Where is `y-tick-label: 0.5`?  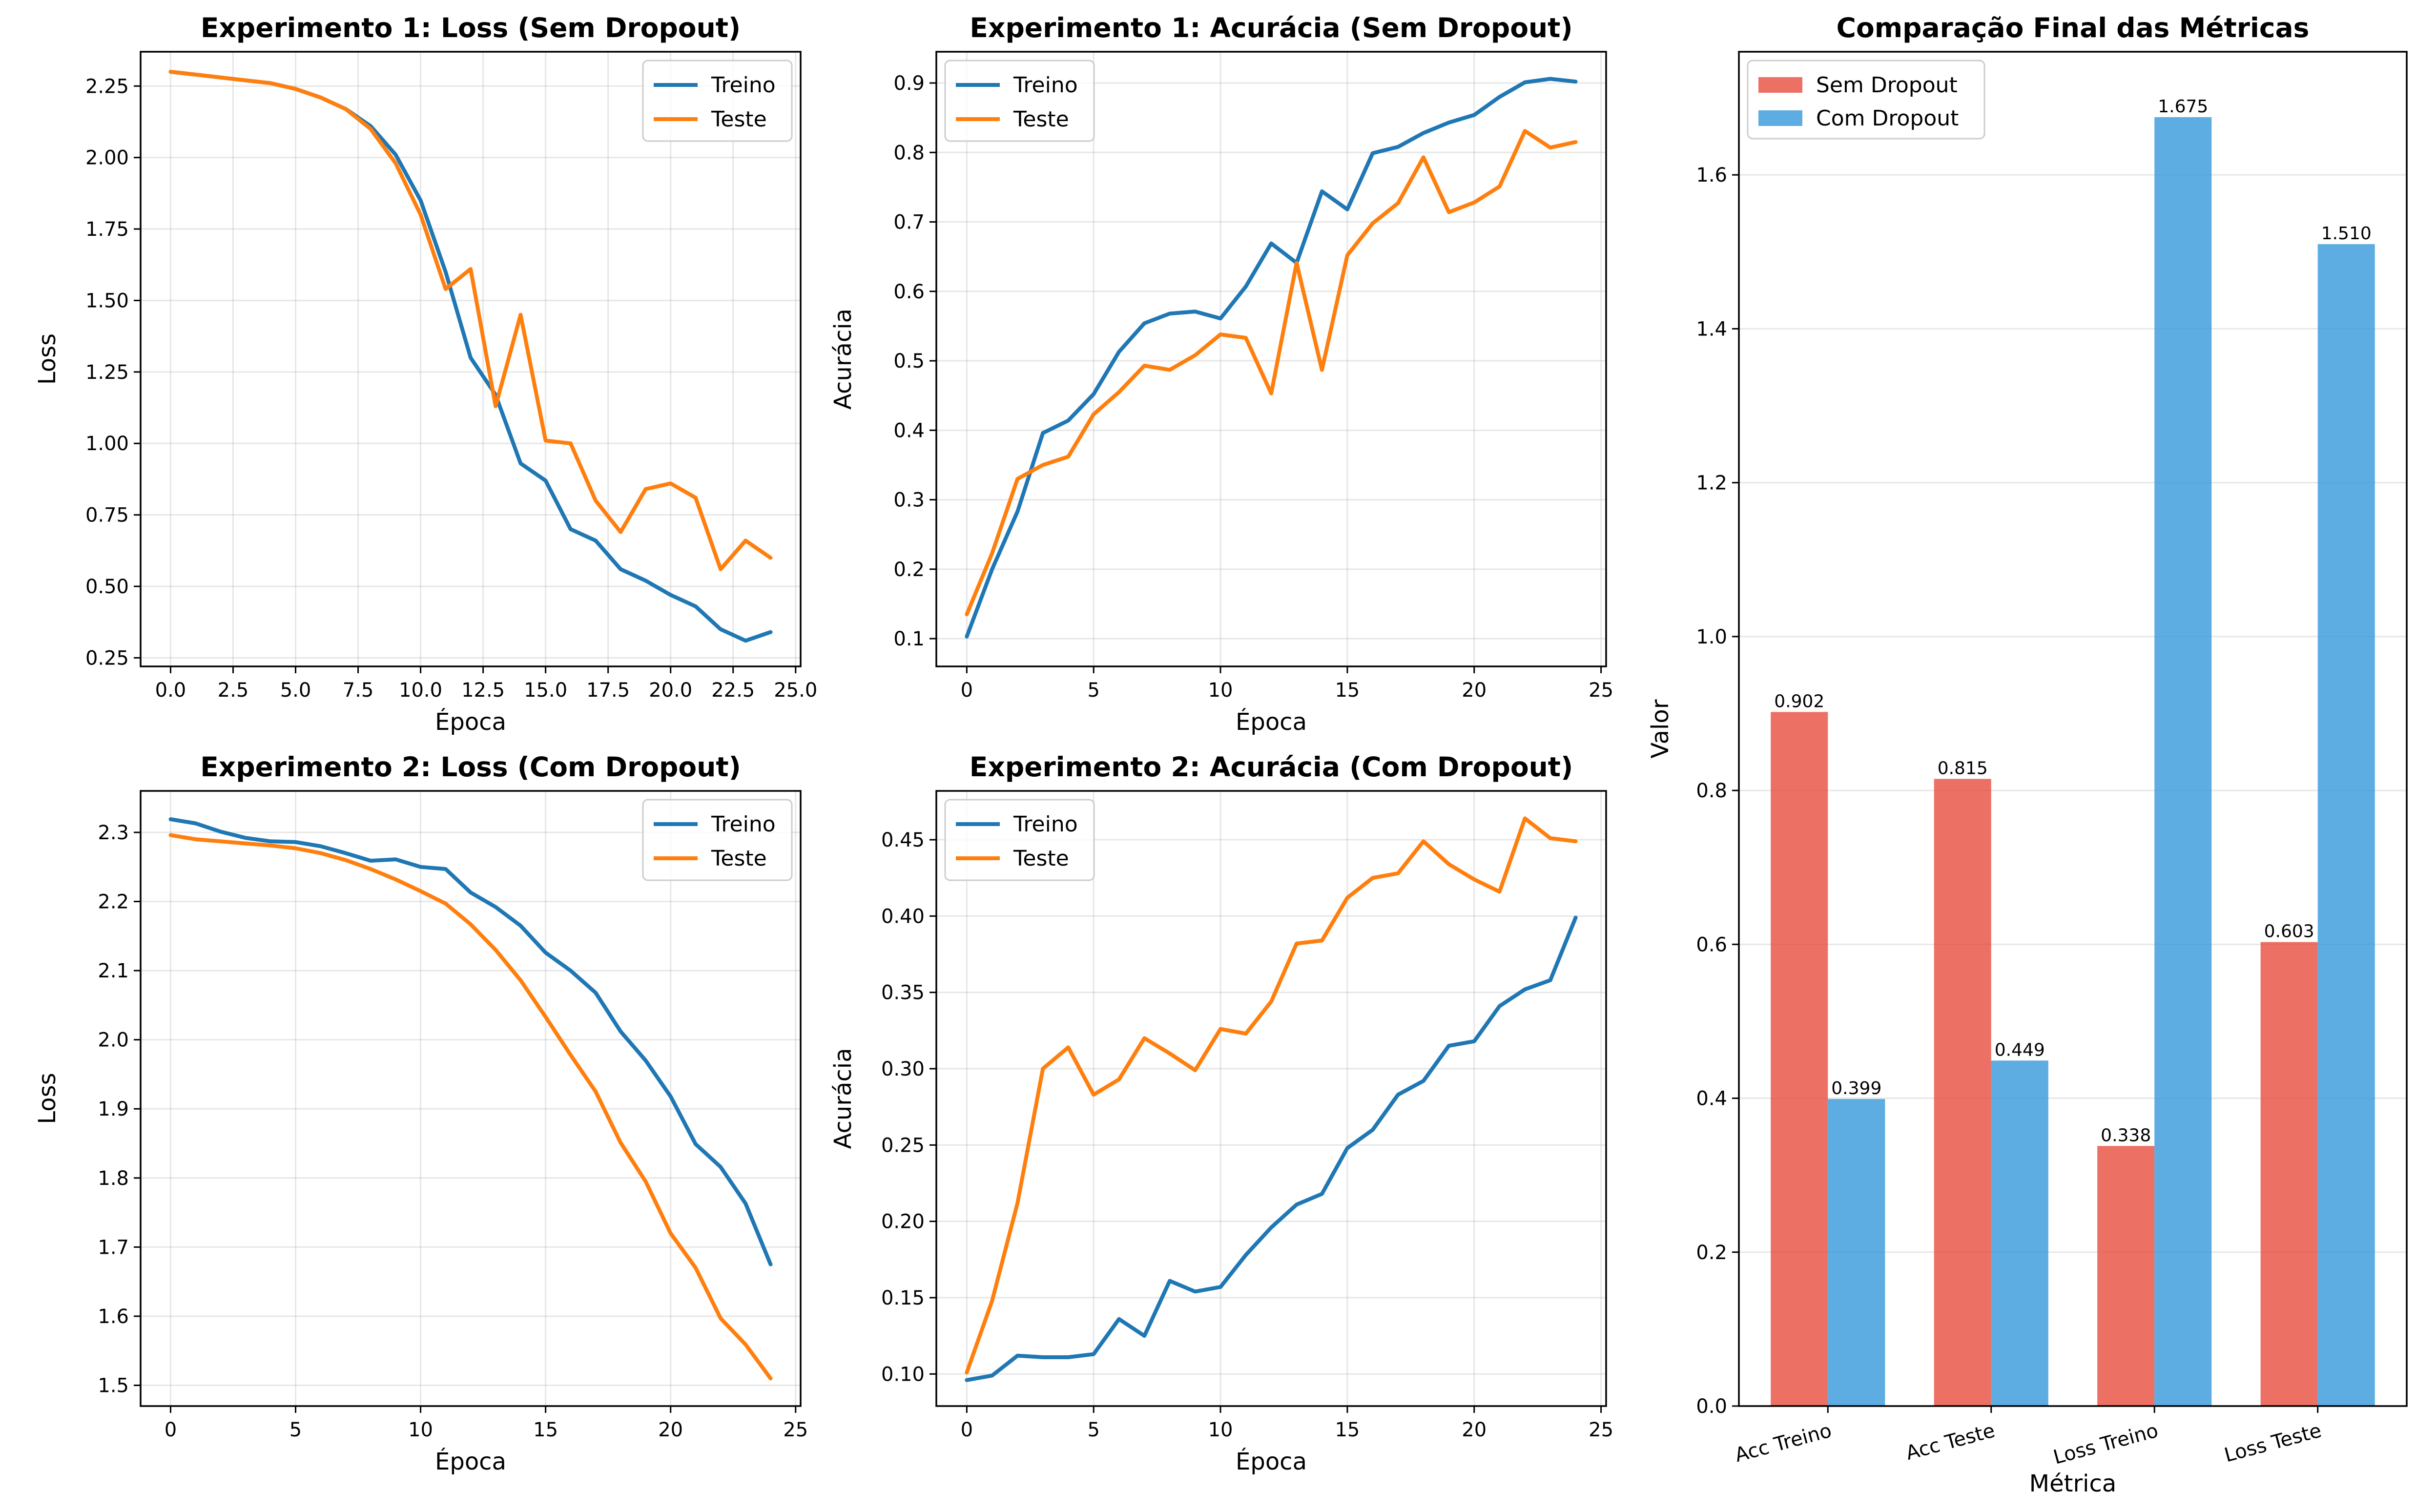 y-tick-label: 0.5 is located at coordinates (909, 361).